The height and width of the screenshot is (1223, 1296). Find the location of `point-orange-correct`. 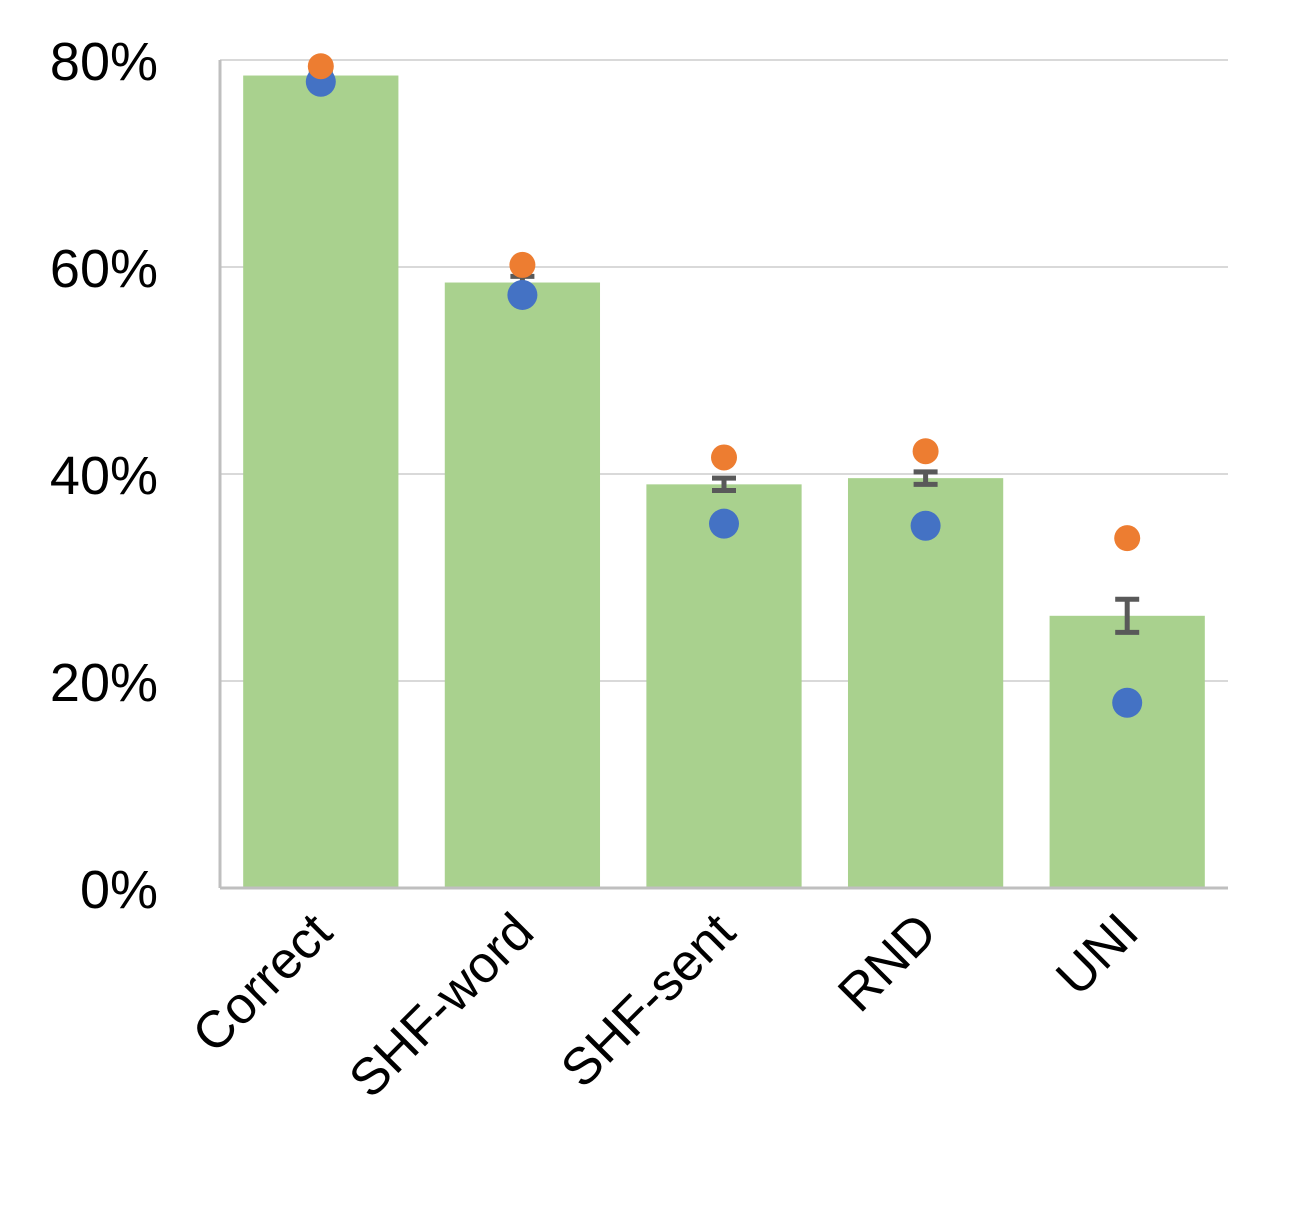

point-orange-correct is located at coordinates (320, 66).